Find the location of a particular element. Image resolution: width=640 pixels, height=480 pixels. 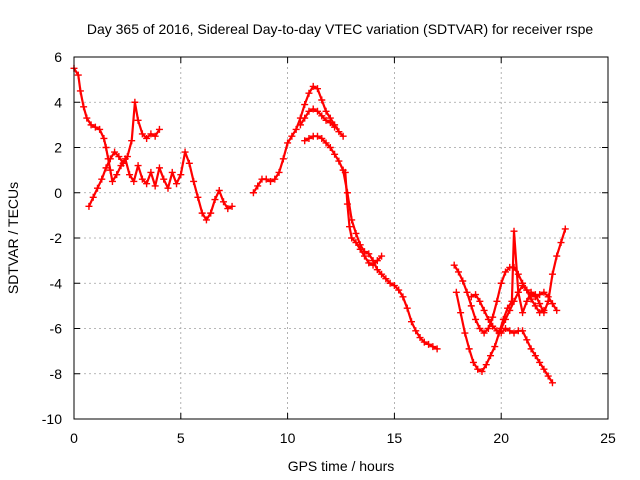

y-tick-label: -10 is located at coordinates (52, 419).